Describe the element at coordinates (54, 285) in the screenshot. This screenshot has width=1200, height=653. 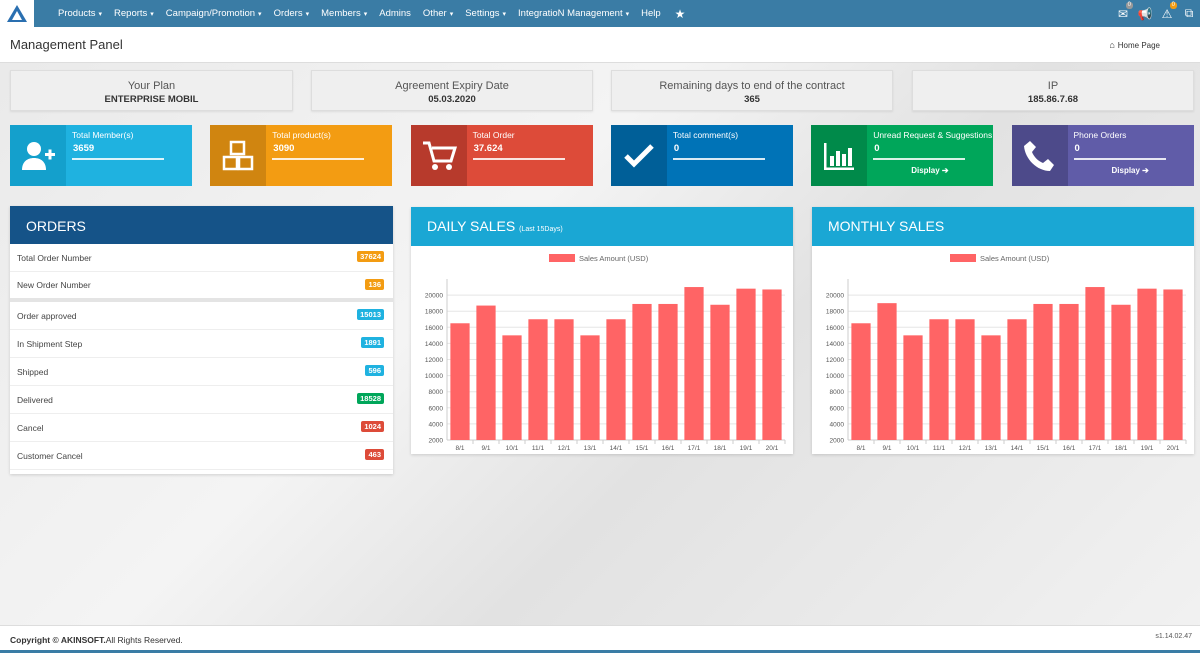
I see `order-row-label: New Order Number` at that location.